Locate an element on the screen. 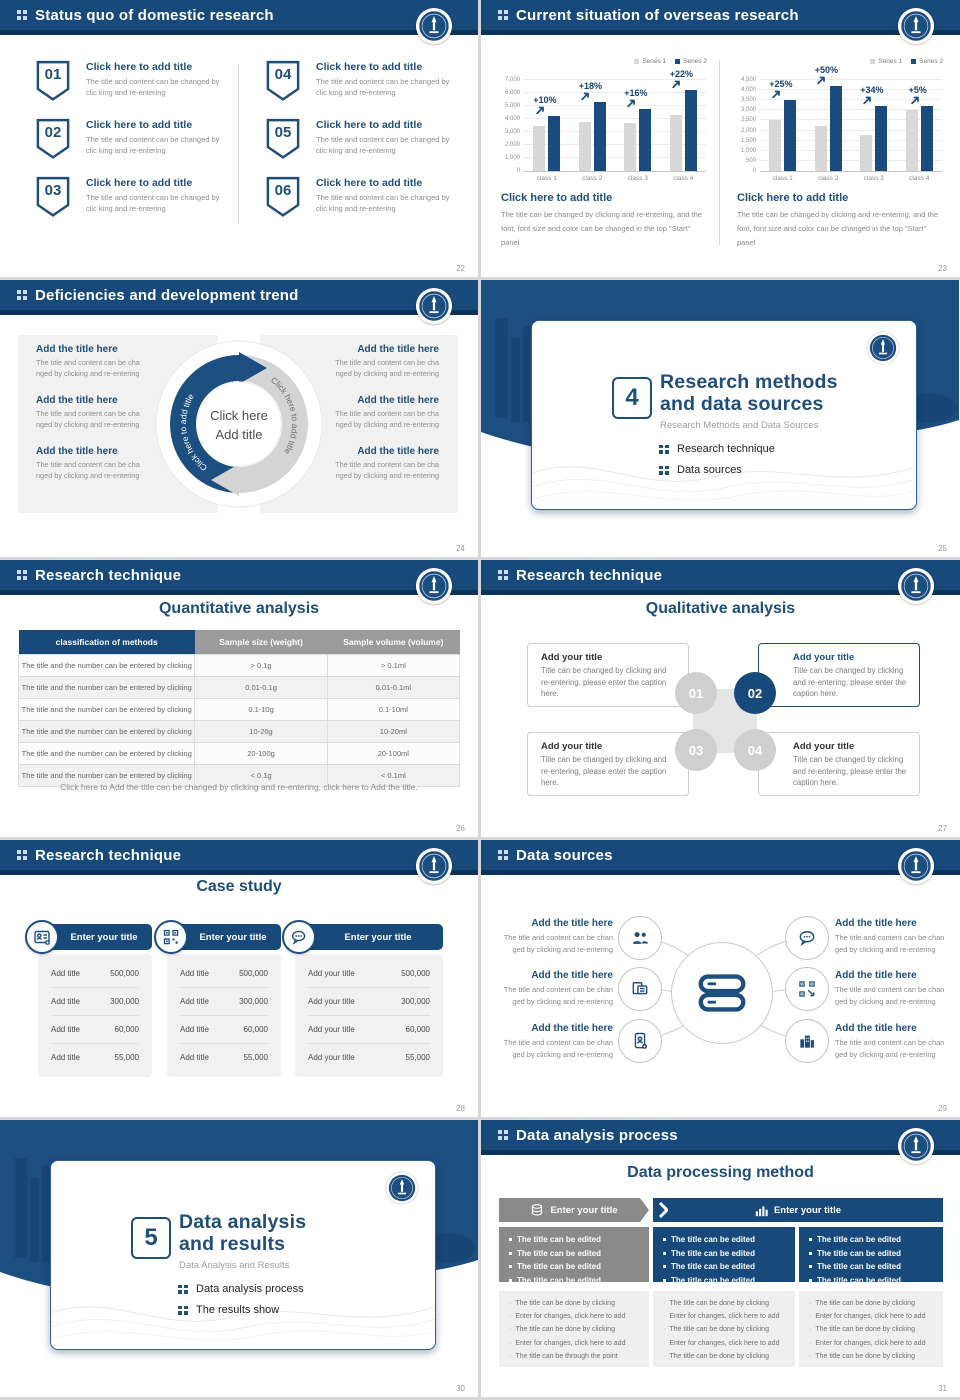  page-number: 31 is located at coordinates (942, 1388).